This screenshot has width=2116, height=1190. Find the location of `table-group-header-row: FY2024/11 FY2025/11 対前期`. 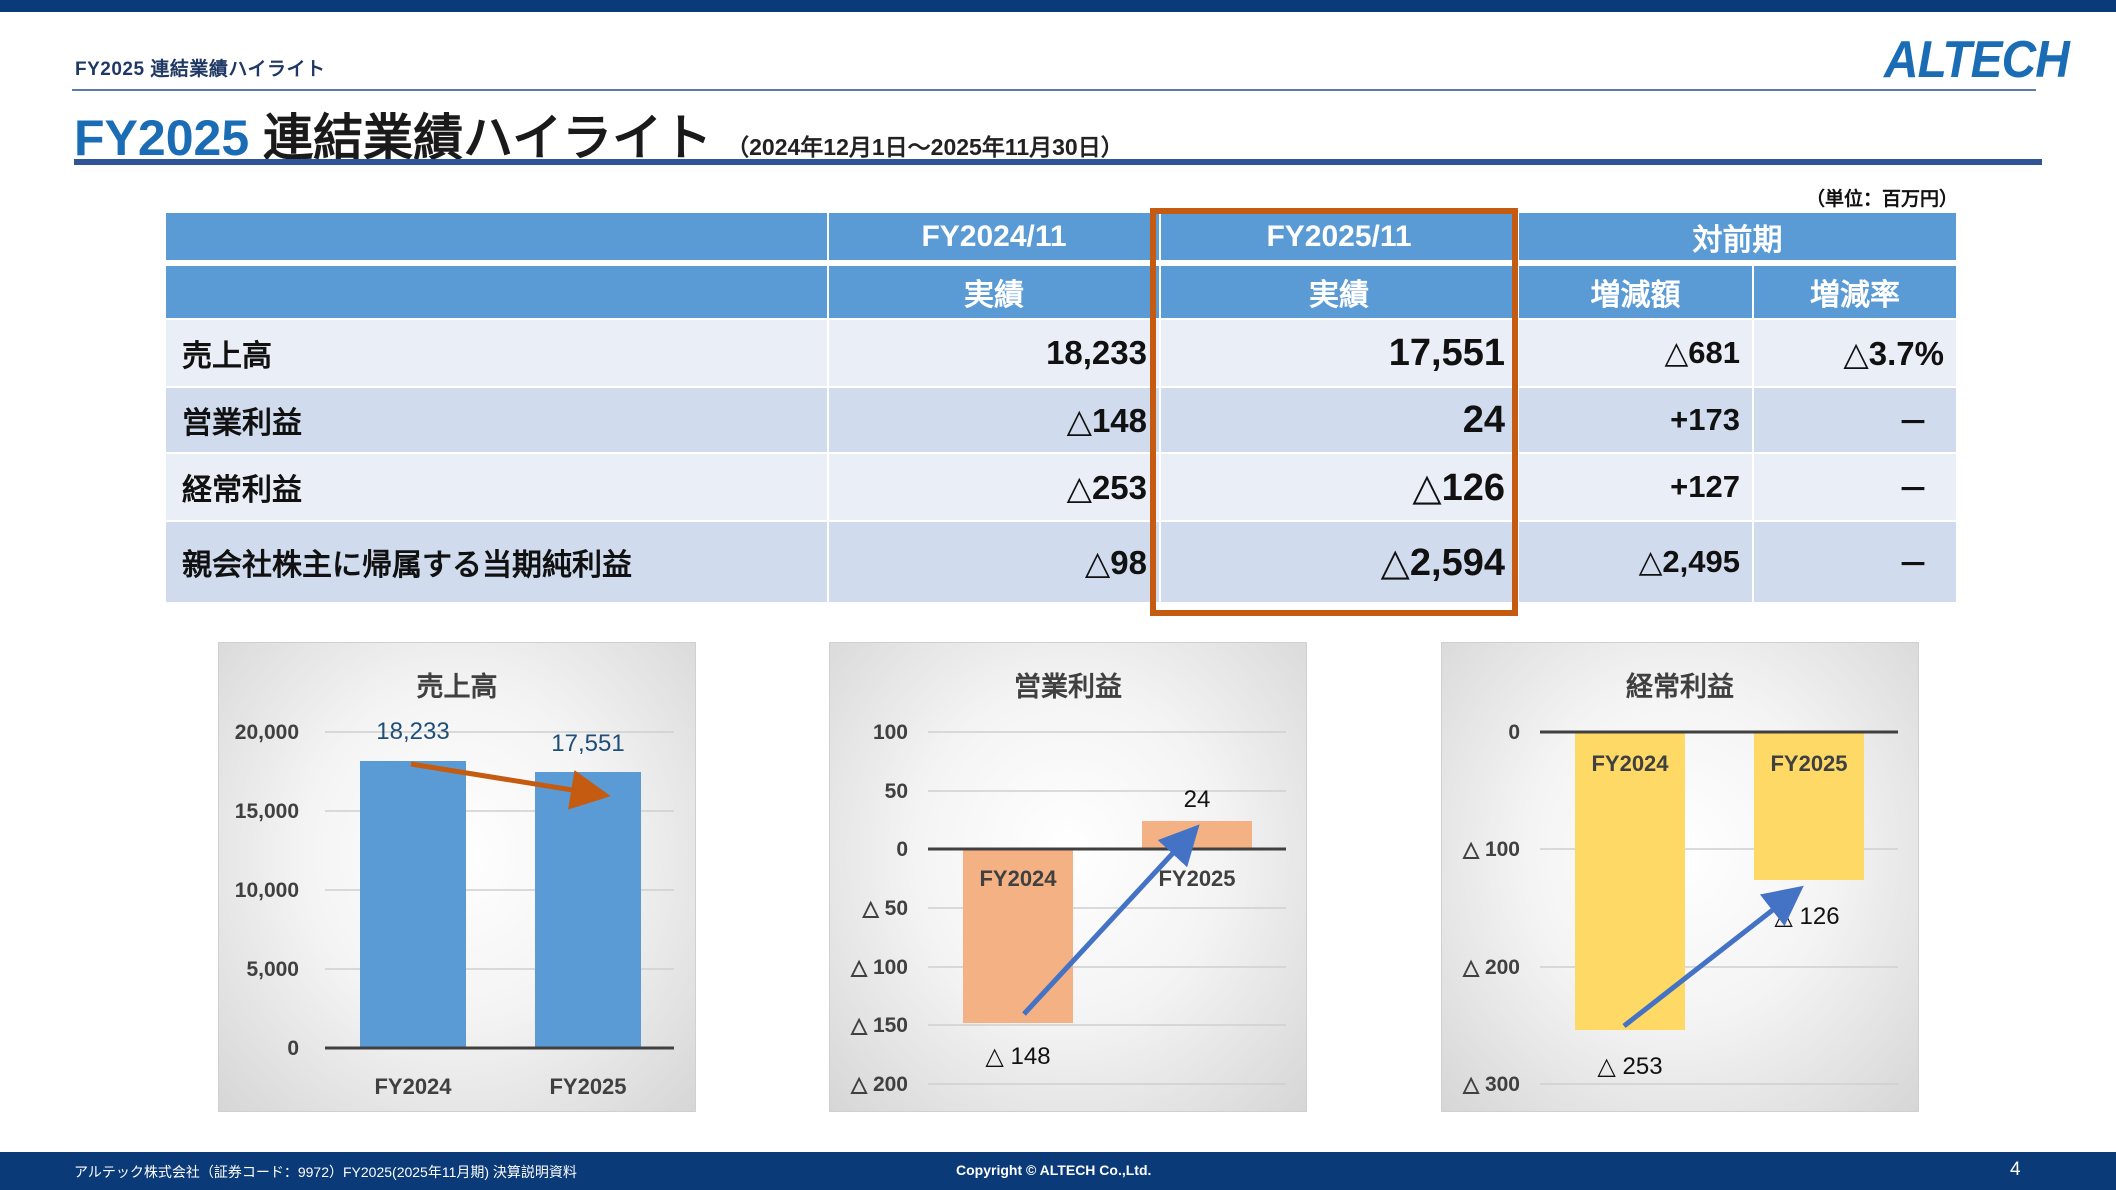

table-group-header-row: FY2024/11 FY2025/11 対前期 is located at coordinates (1061, 239).